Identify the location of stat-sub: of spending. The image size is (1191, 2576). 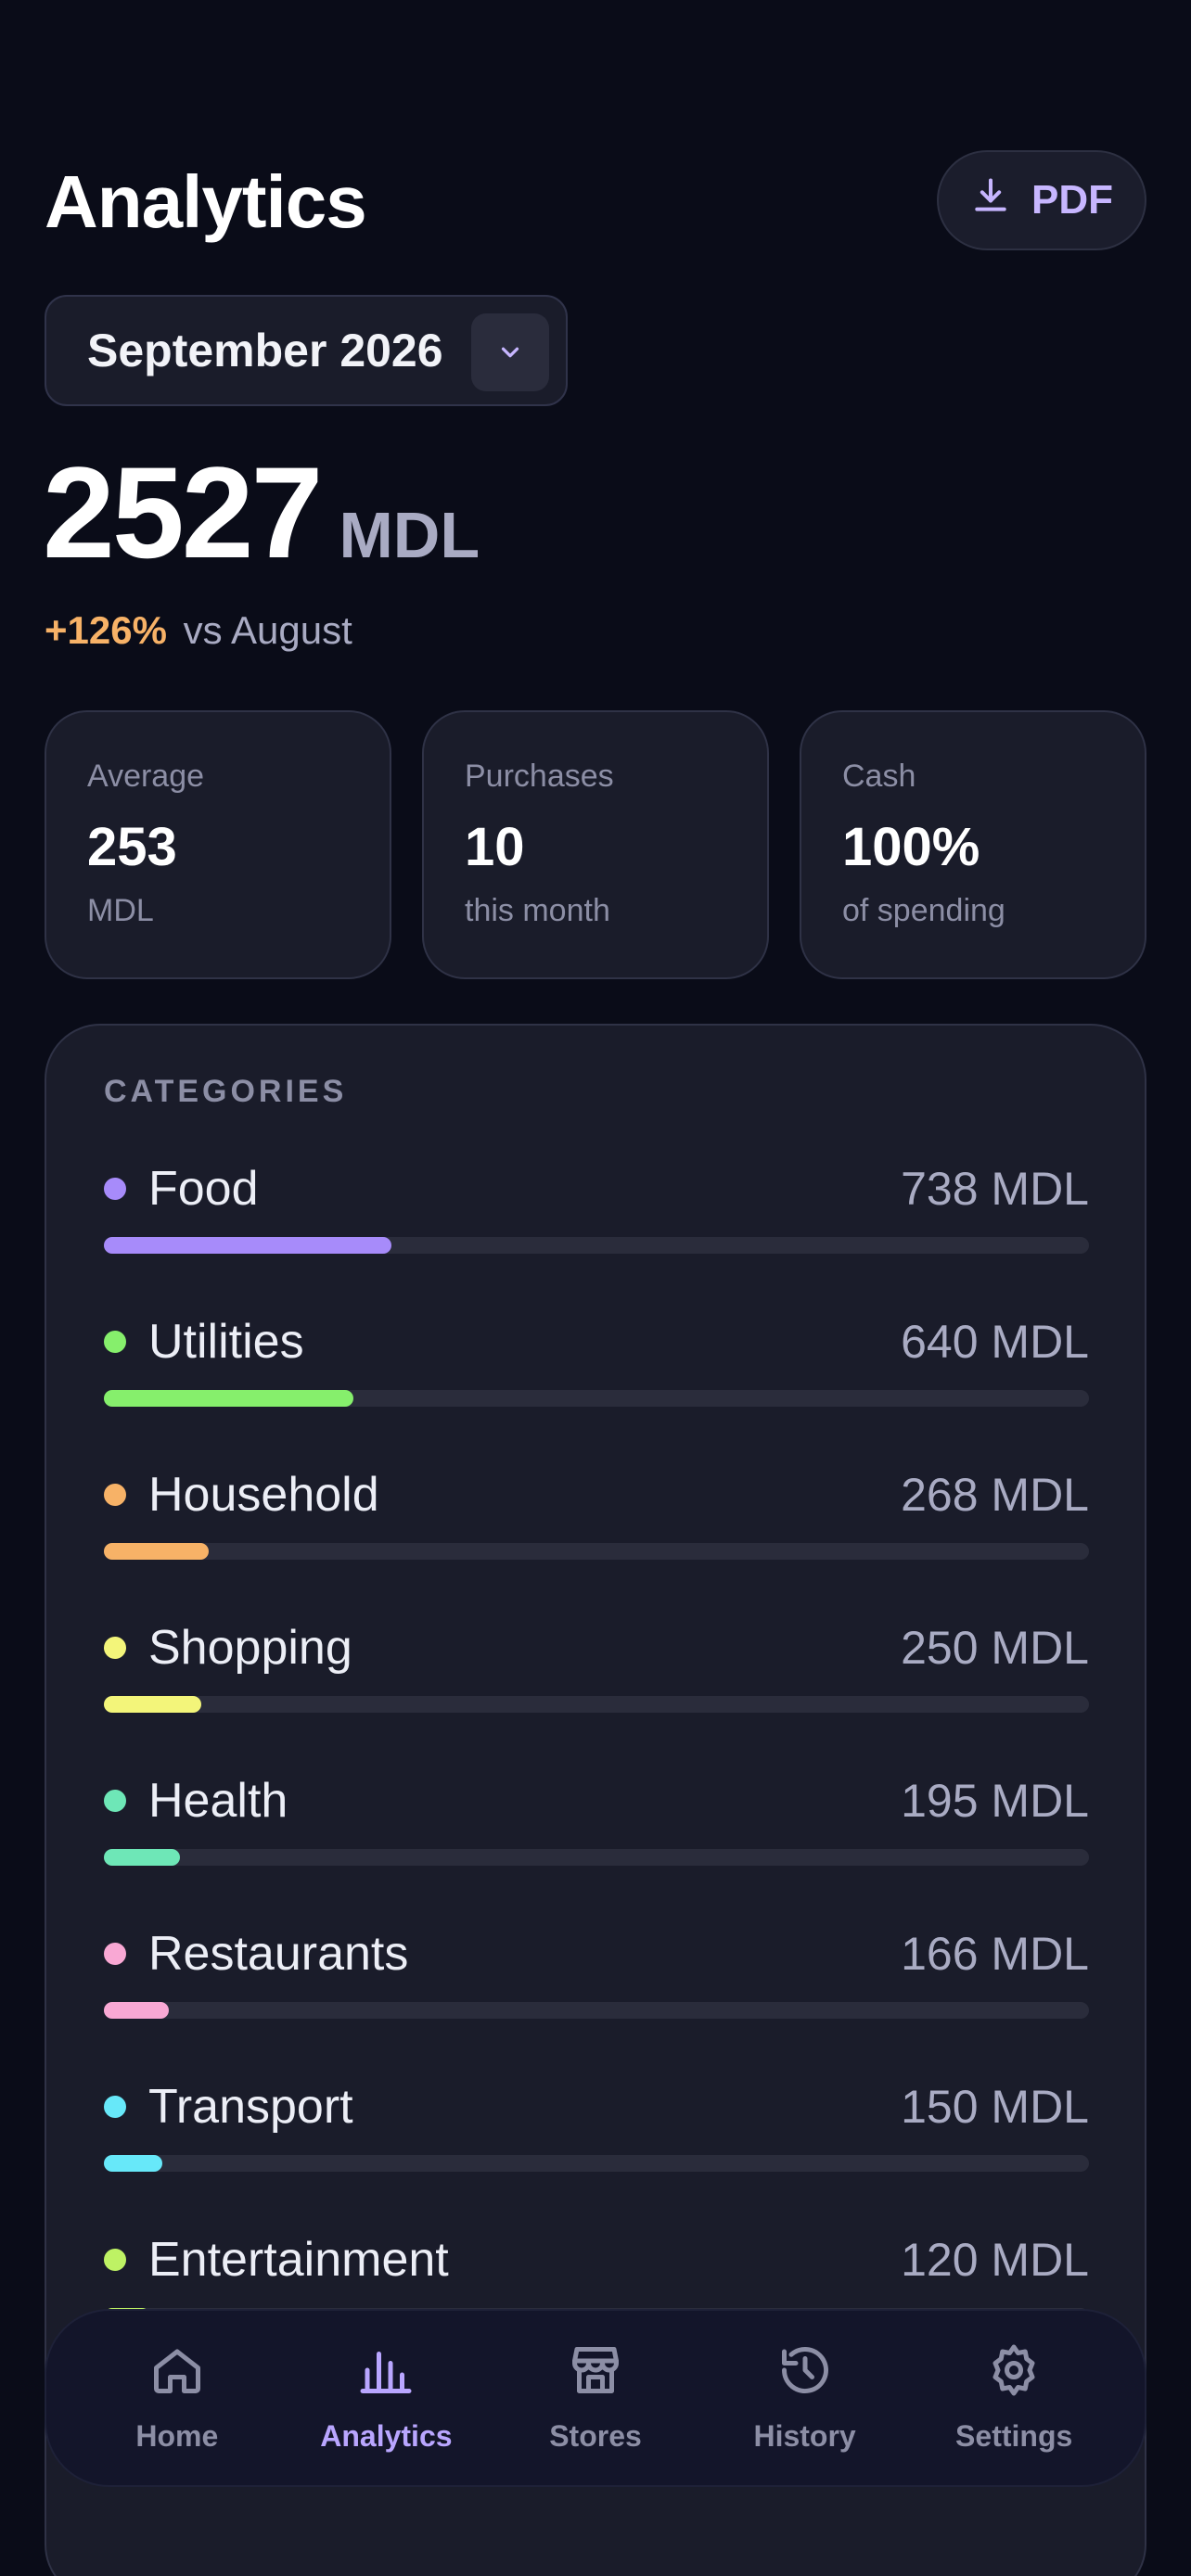
(923, 910).